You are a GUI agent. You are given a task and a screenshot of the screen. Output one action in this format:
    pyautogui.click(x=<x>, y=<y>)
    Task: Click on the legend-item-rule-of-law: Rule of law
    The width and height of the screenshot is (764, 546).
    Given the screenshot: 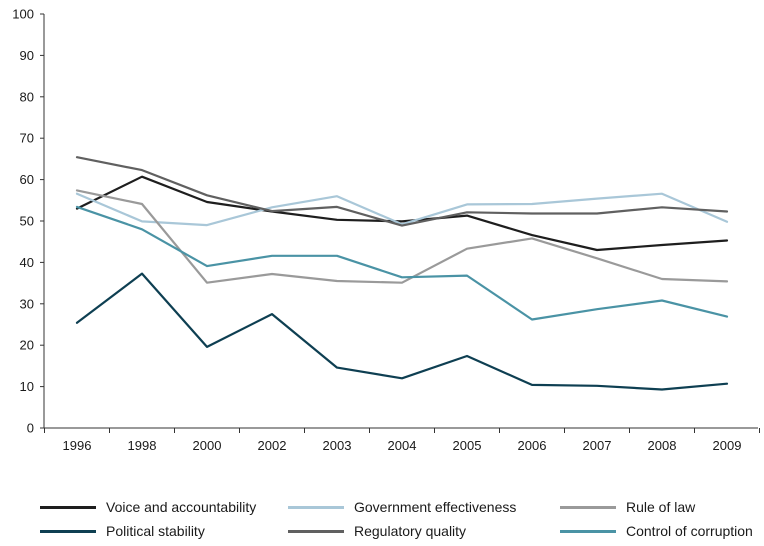 What is the action you would take?
    pyautogui.click(x=627, y=507)
    